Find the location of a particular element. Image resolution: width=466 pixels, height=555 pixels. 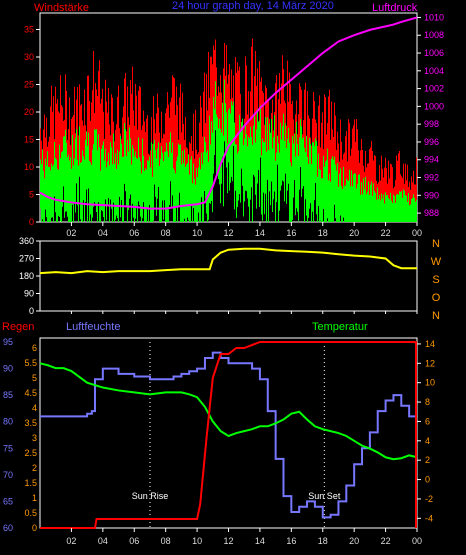

wind-axis-label: 0 is located at coordinates (31, 222).